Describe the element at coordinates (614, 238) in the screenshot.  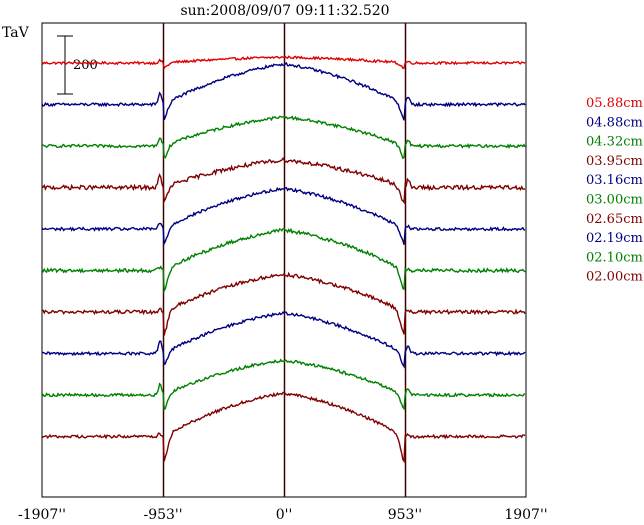
I see `legend-entry: 02.19cm` at that location.